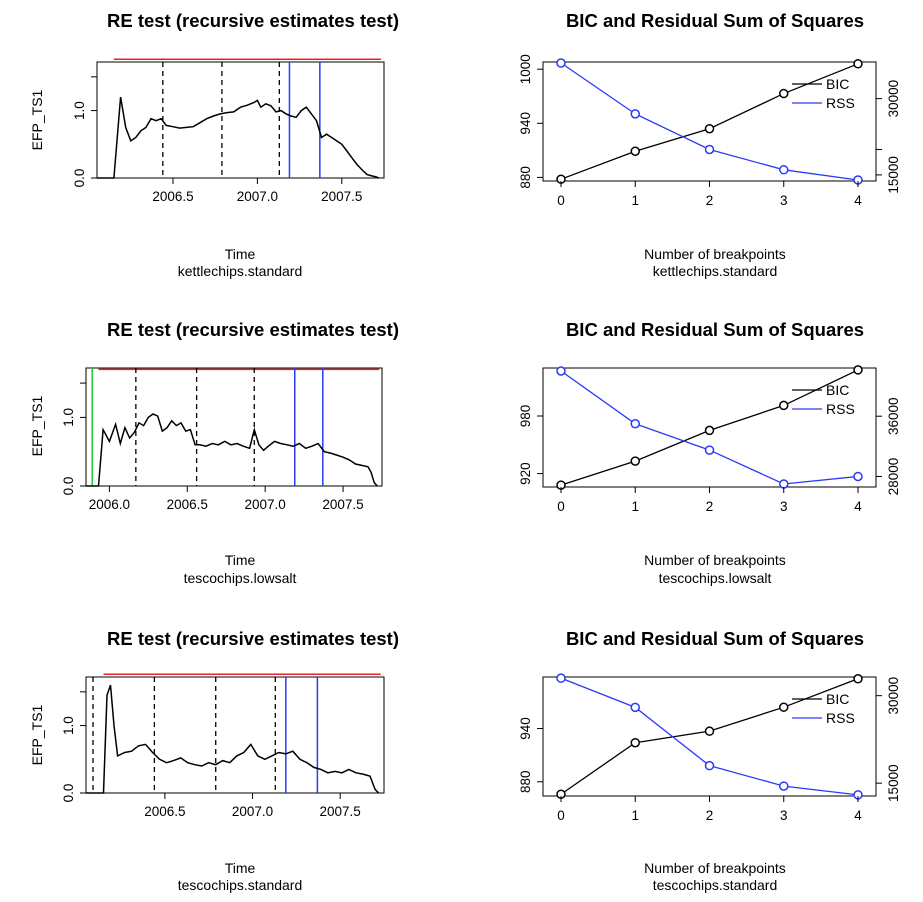 This screenshot has height=902, width=923. I want to click on bic-line, so click(709, 121).